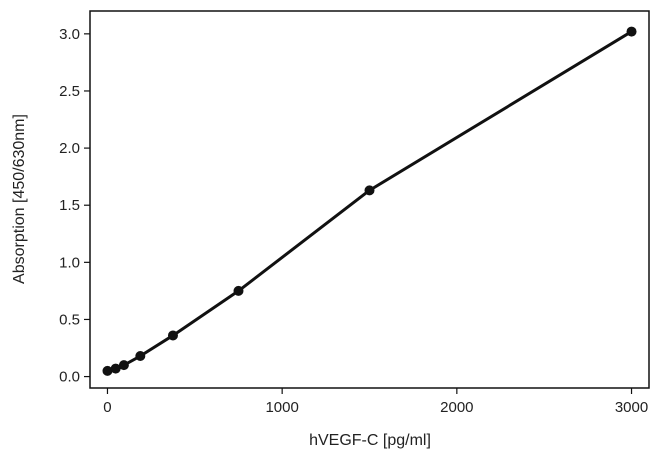  What do you see at coordinates (19, 199) in the screenshot?
I see `y-axis-label: Absorption [450/630nm]` at bounding box center [19, 199].